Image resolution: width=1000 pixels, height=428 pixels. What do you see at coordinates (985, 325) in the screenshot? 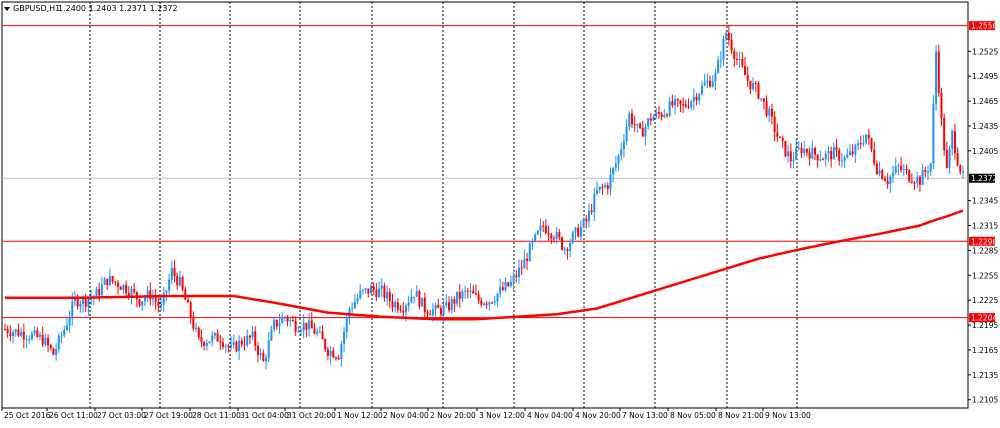
I see `y-tick-label: 1.2195` at bounding box center [985, 325].